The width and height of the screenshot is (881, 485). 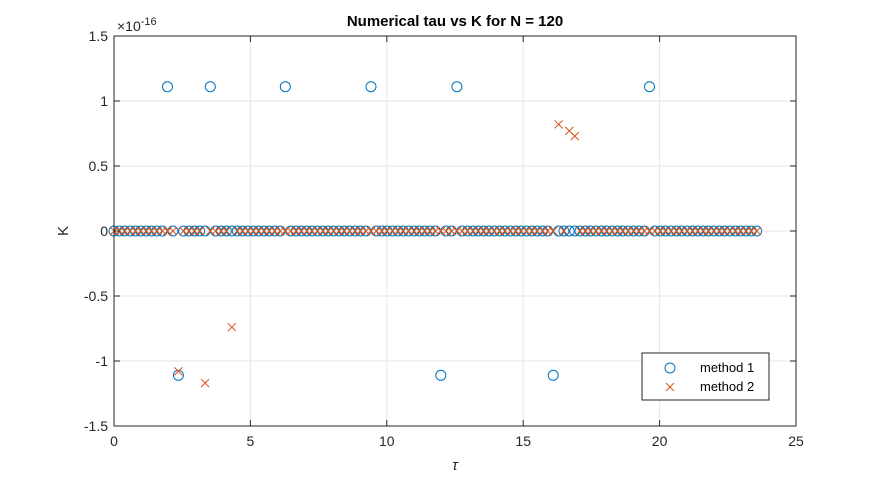 What do you see at coordinates (727, 386) in the screenshot?
I see `legend-label-method-2: method 2` at bounding box center [727, 386].